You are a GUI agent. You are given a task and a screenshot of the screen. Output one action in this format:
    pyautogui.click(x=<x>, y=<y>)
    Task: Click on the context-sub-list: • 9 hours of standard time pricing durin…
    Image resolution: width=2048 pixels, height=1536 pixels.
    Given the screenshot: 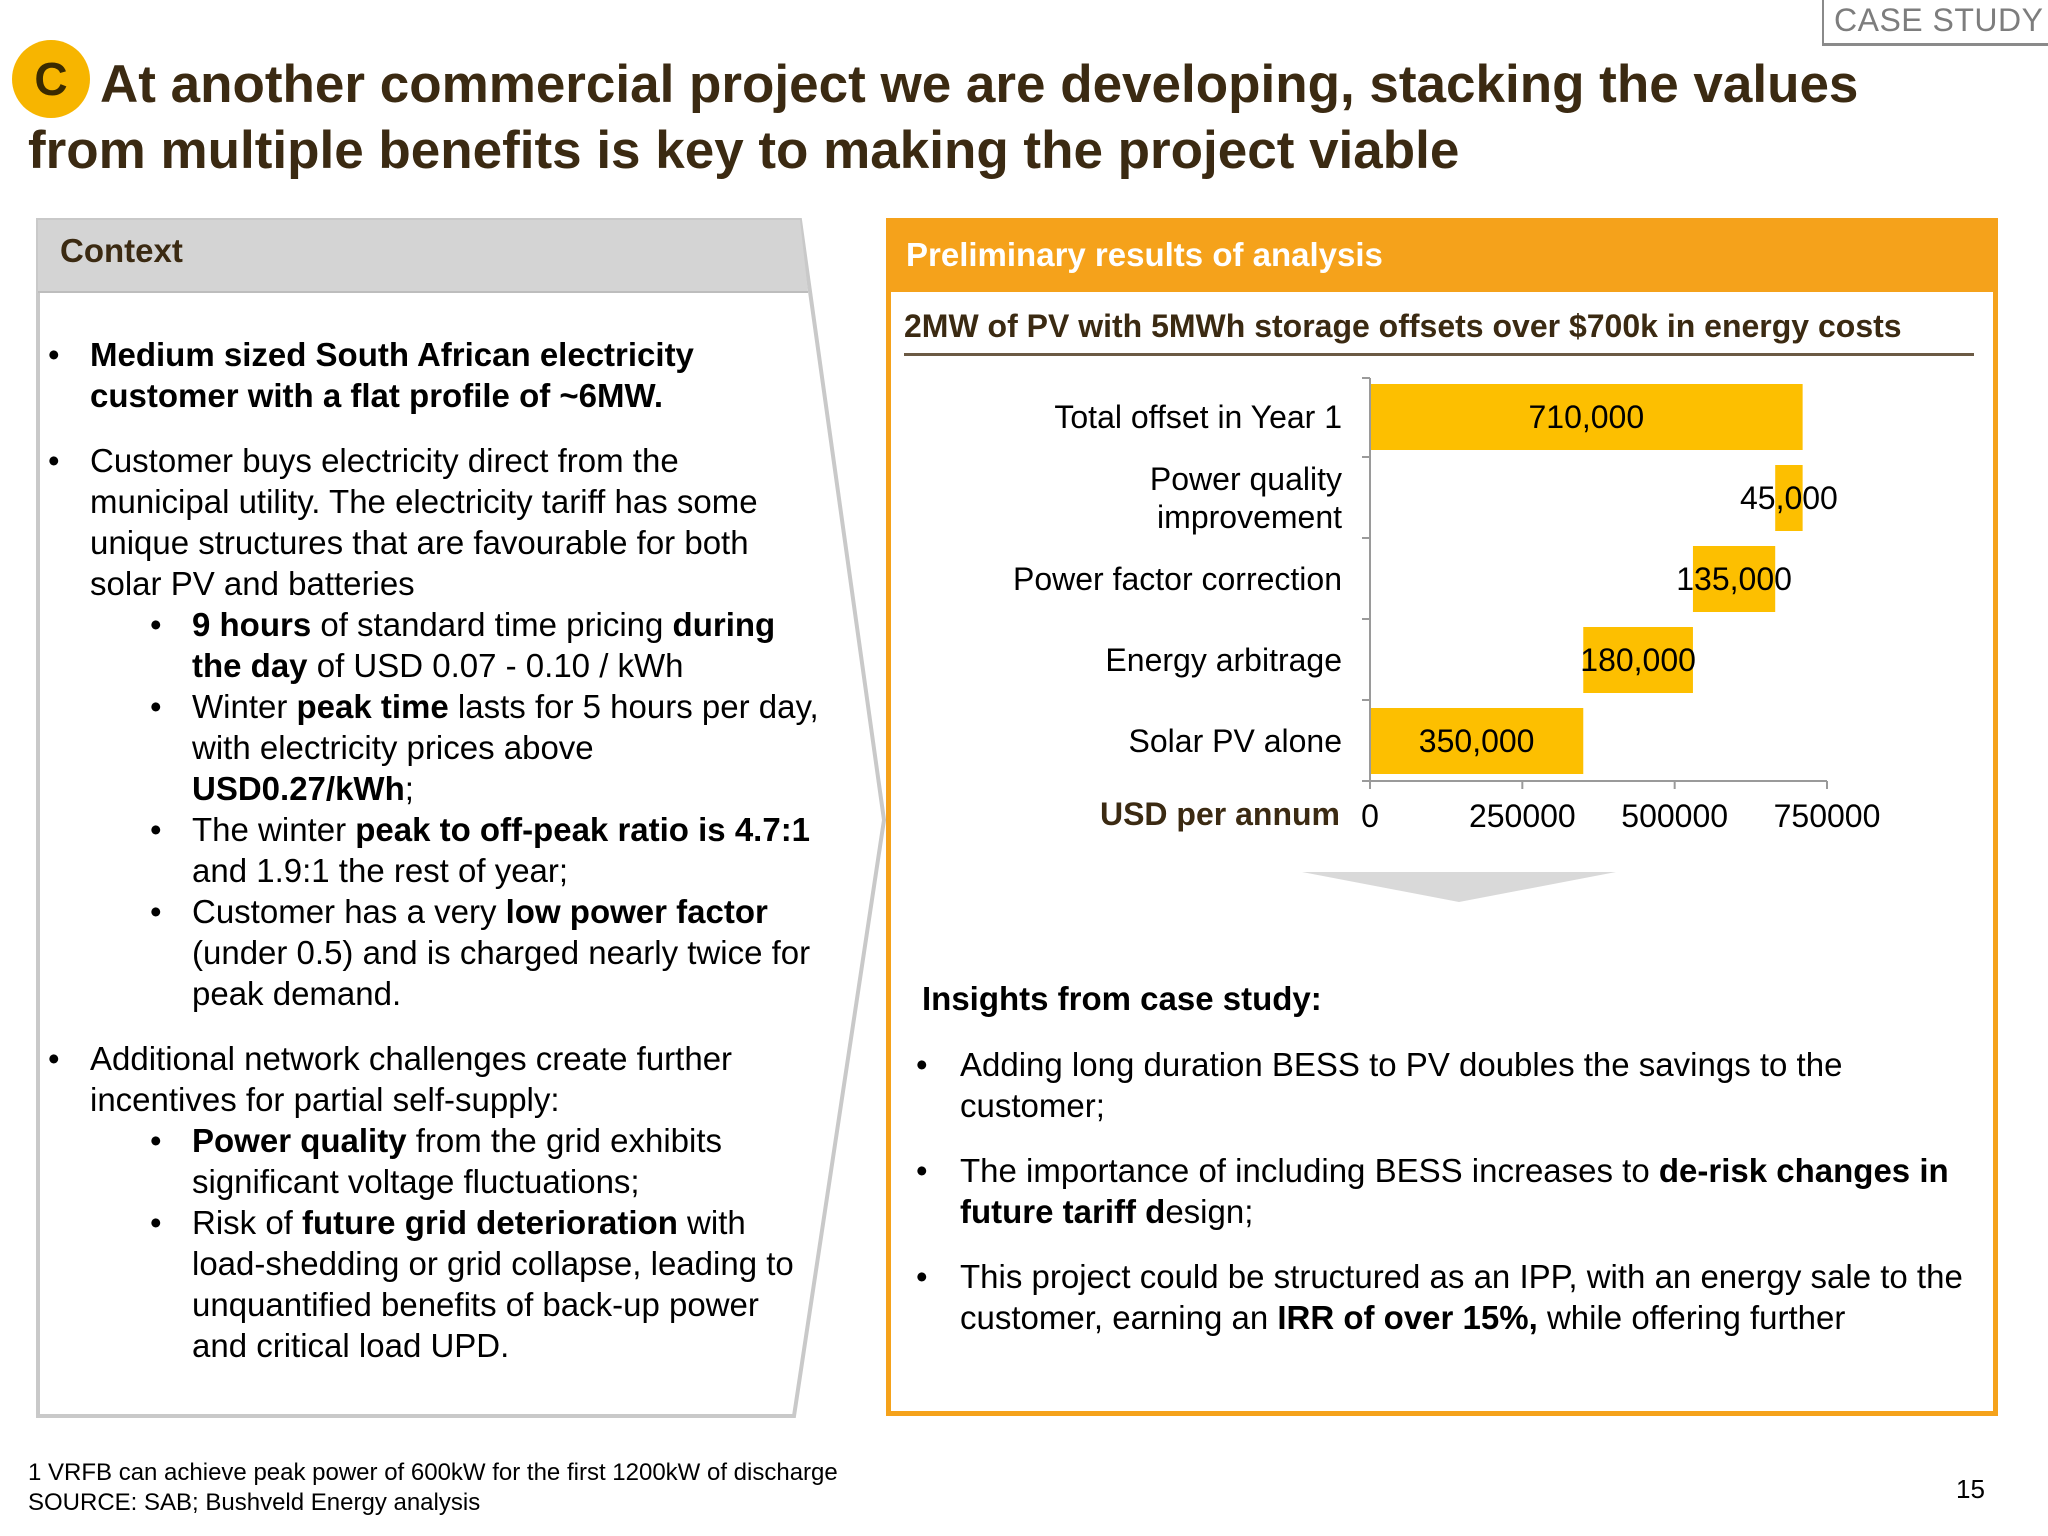 What is the action you would take?
    pyautogui.click(x=430, y=809)
    